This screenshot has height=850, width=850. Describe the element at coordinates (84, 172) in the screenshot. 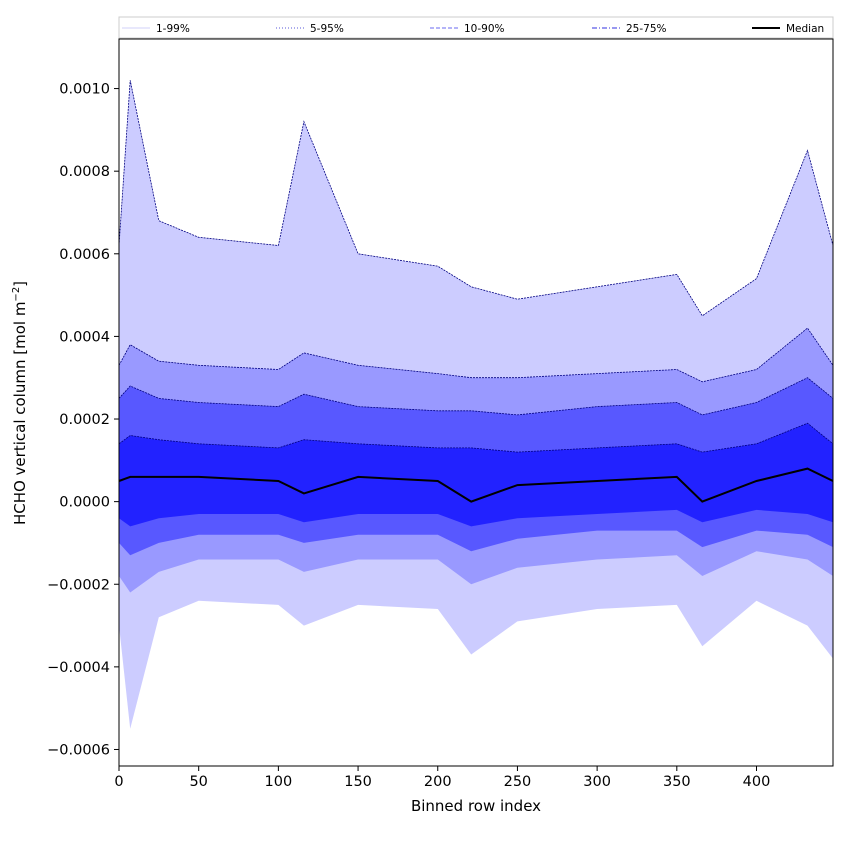

I see `y-tick-label: 0.0008` at that location.